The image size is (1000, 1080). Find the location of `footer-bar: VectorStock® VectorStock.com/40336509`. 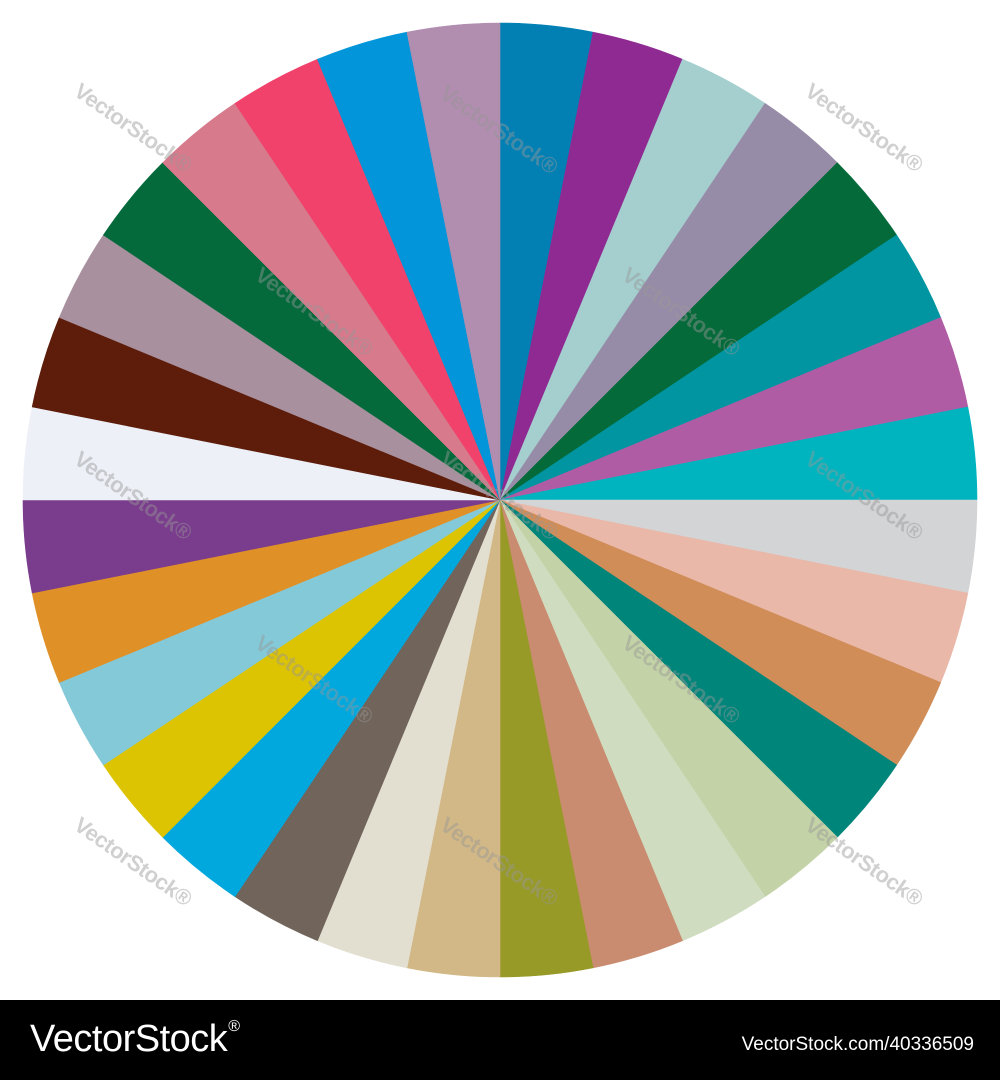

footer-bar: VectorStock® VectorStock.com/40336509 is located at coordinates (500, 1040).